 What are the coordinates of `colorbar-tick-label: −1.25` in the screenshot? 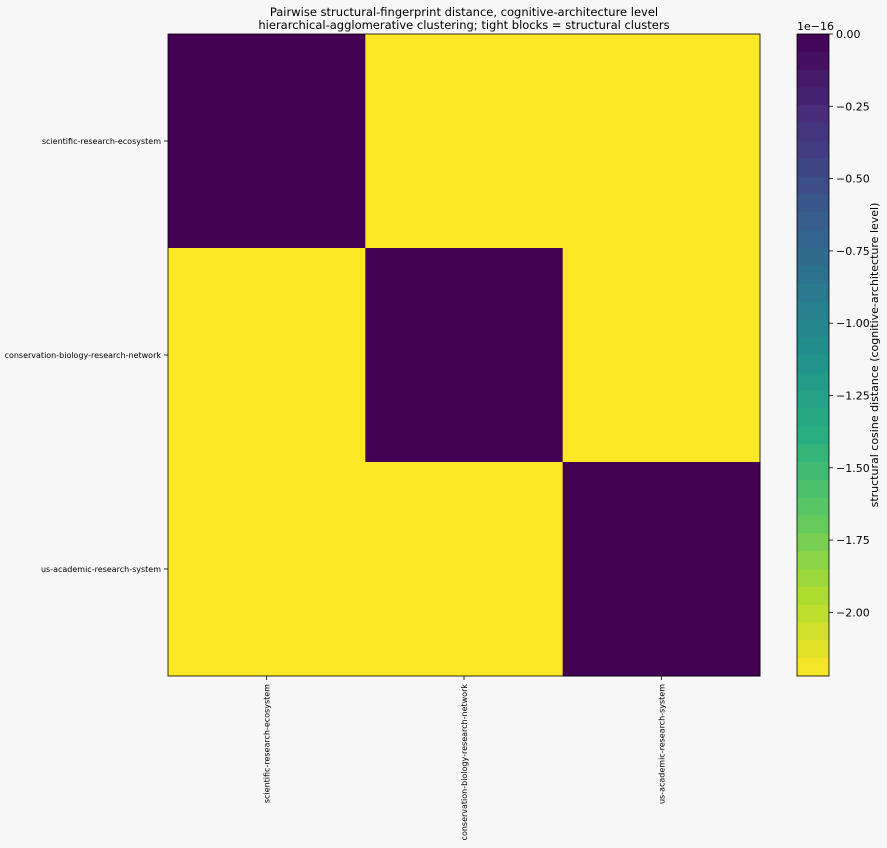 It's located at (853, 395).